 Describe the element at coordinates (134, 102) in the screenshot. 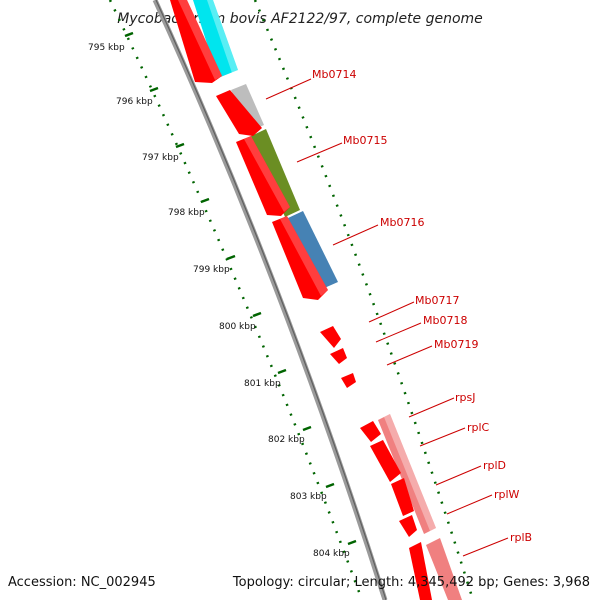

I see `kbp-label: 796 kbp` at that location.